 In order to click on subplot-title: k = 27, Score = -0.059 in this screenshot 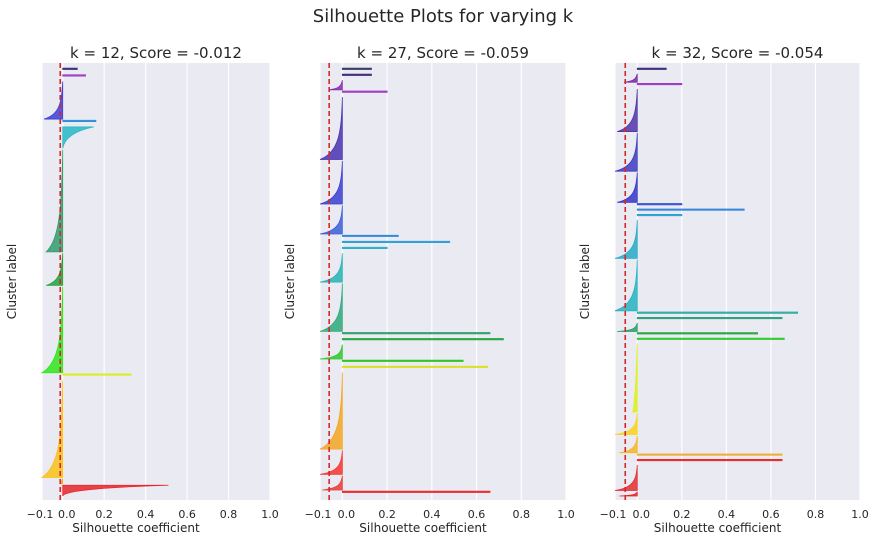, I will do `click(443, 53)`.